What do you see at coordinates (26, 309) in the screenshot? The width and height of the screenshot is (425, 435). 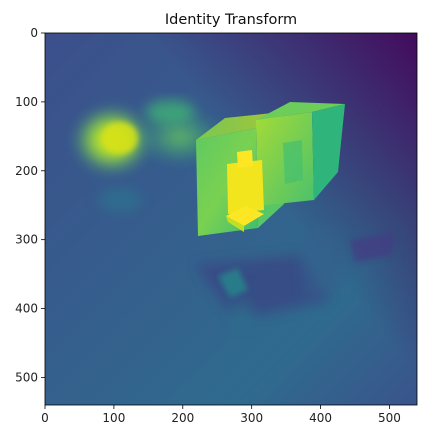 I see `y-tick-label: 400` at bounding box center [26, 309].